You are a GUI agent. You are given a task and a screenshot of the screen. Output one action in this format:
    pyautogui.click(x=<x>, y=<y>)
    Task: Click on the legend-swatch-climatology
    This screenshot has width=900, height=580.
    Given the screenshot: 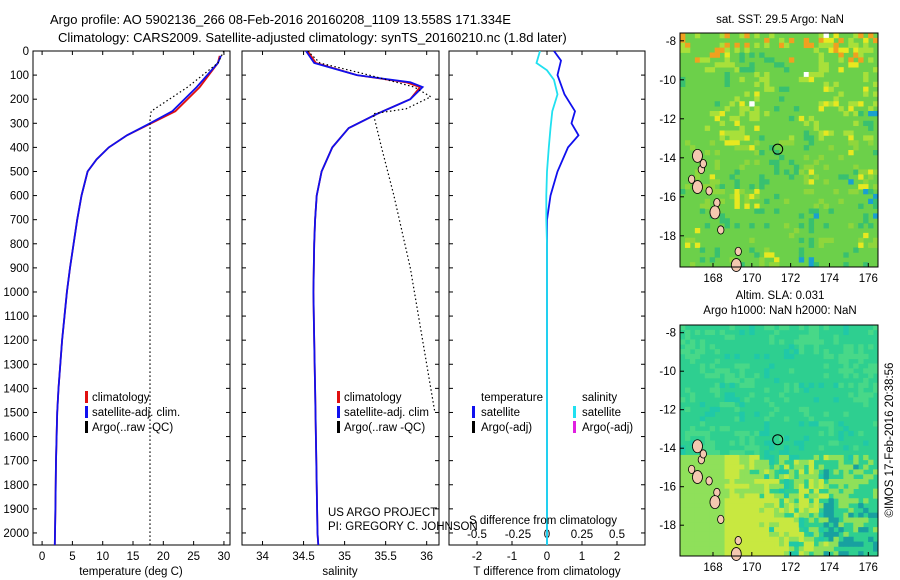 What is the action you would take?
    pyautogui.click(x=86, y=397)
    